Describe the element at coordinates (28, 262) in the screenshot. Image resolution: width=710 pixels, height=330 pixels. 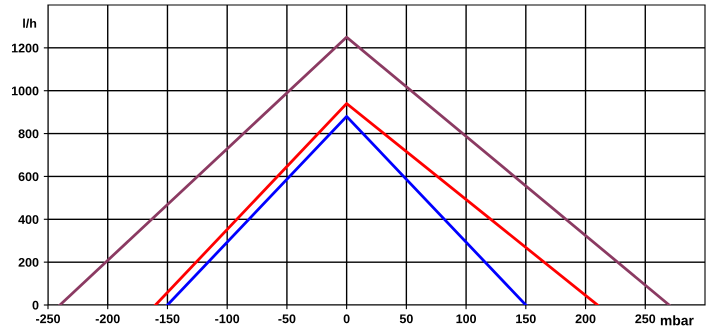
I see `y-tick-label: 200` at that location.